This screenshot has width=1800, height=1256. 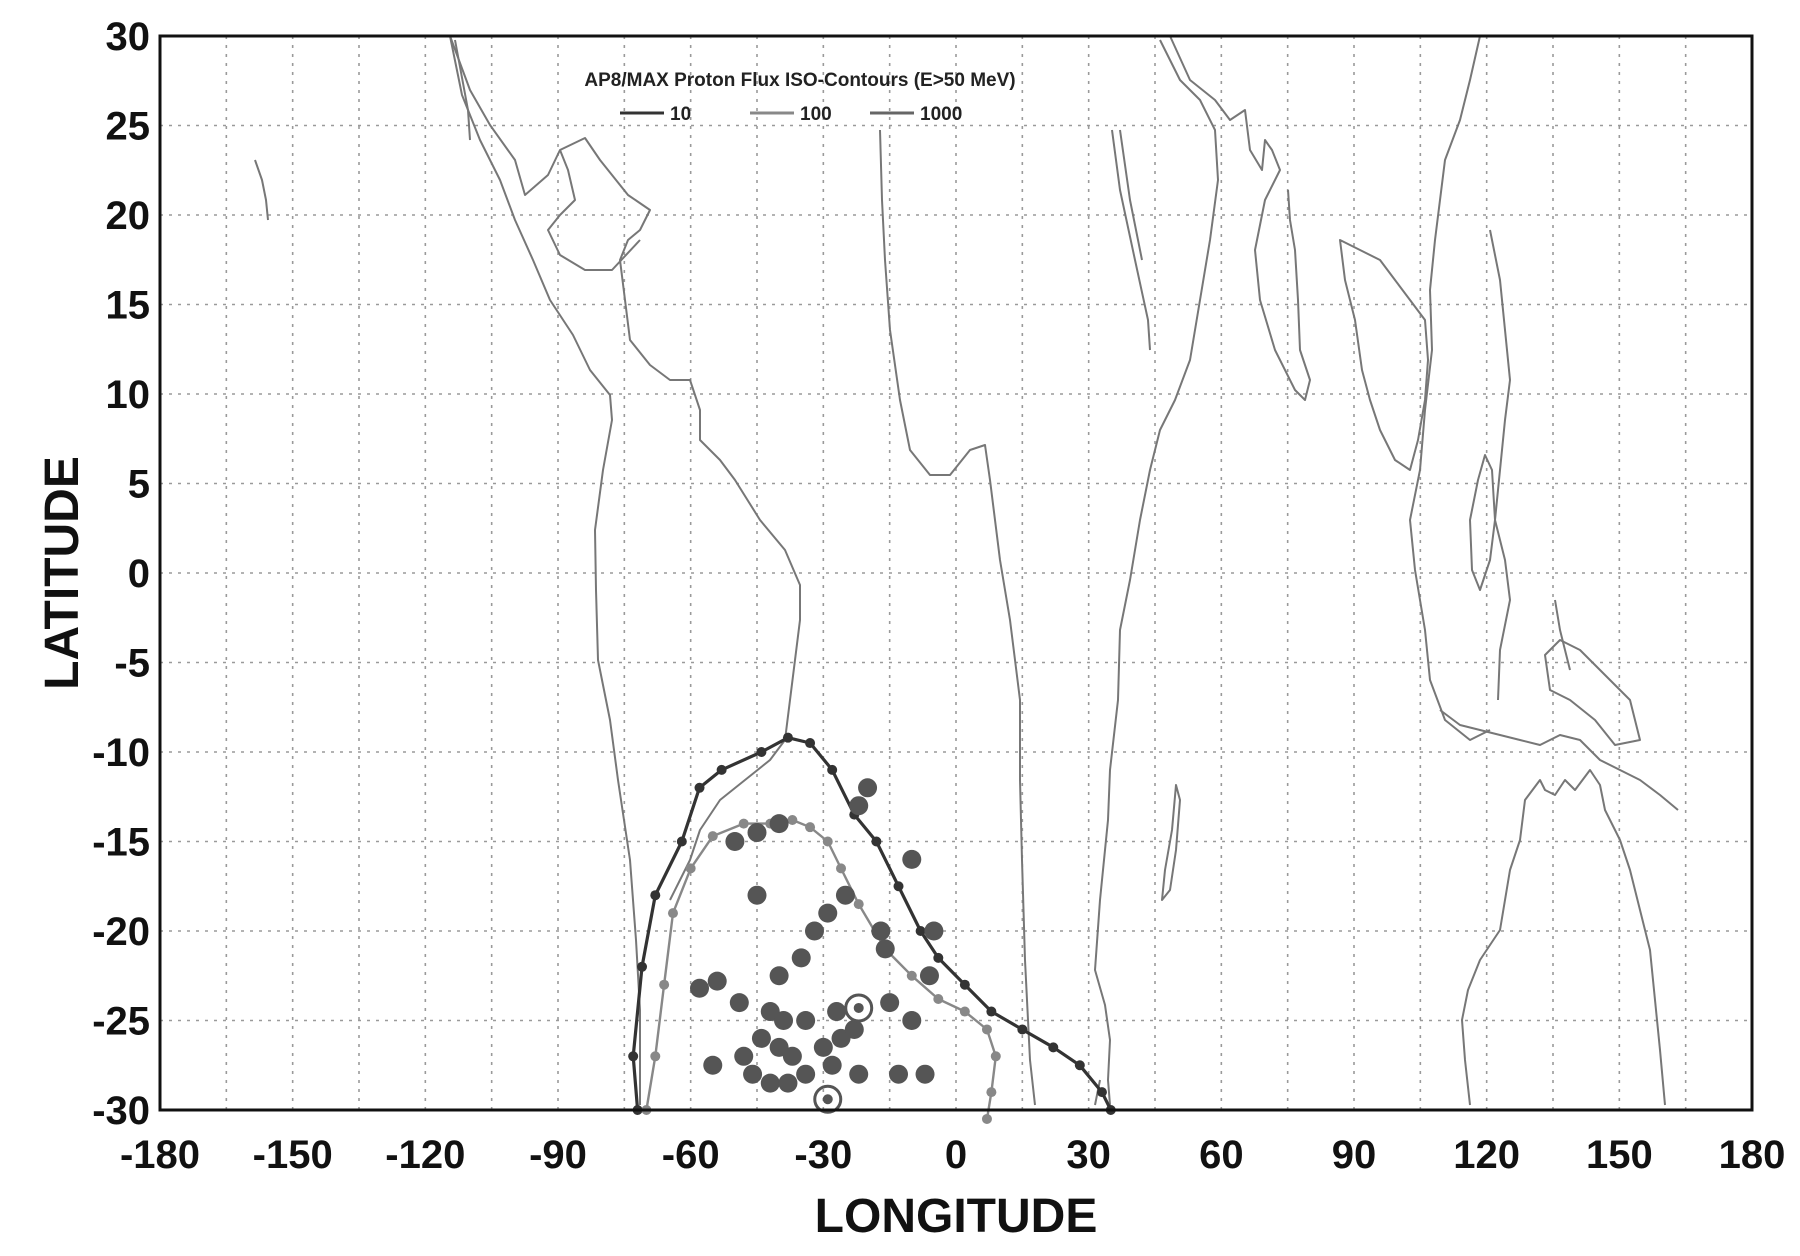 I want to click on y-tick-label: 15, so click(x=128, y=306).